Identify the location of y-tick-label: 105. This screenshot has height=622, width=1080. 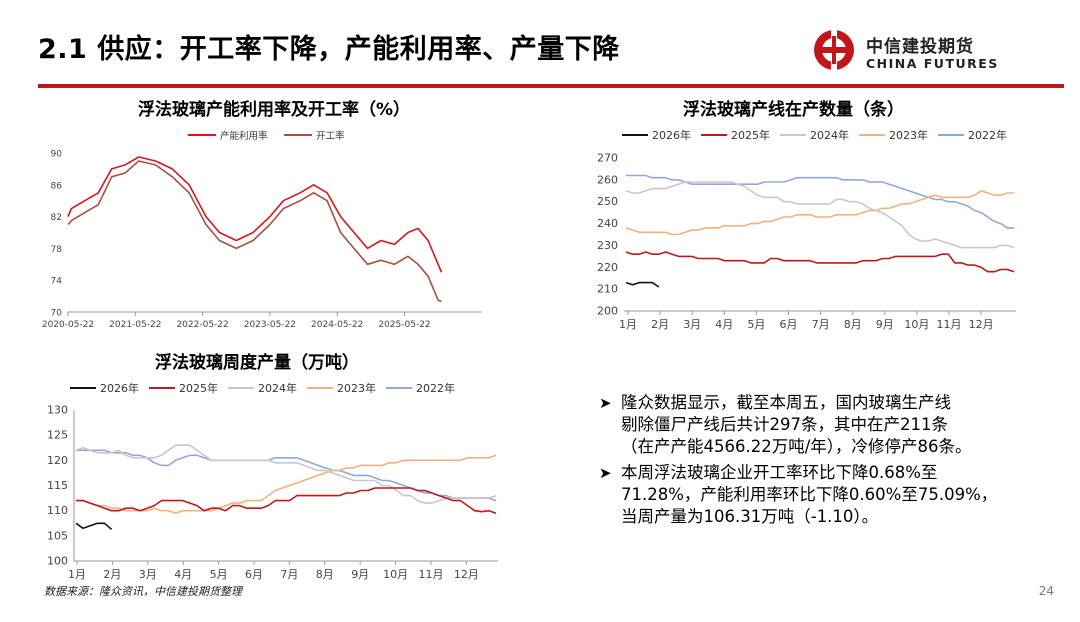
(57, 535).